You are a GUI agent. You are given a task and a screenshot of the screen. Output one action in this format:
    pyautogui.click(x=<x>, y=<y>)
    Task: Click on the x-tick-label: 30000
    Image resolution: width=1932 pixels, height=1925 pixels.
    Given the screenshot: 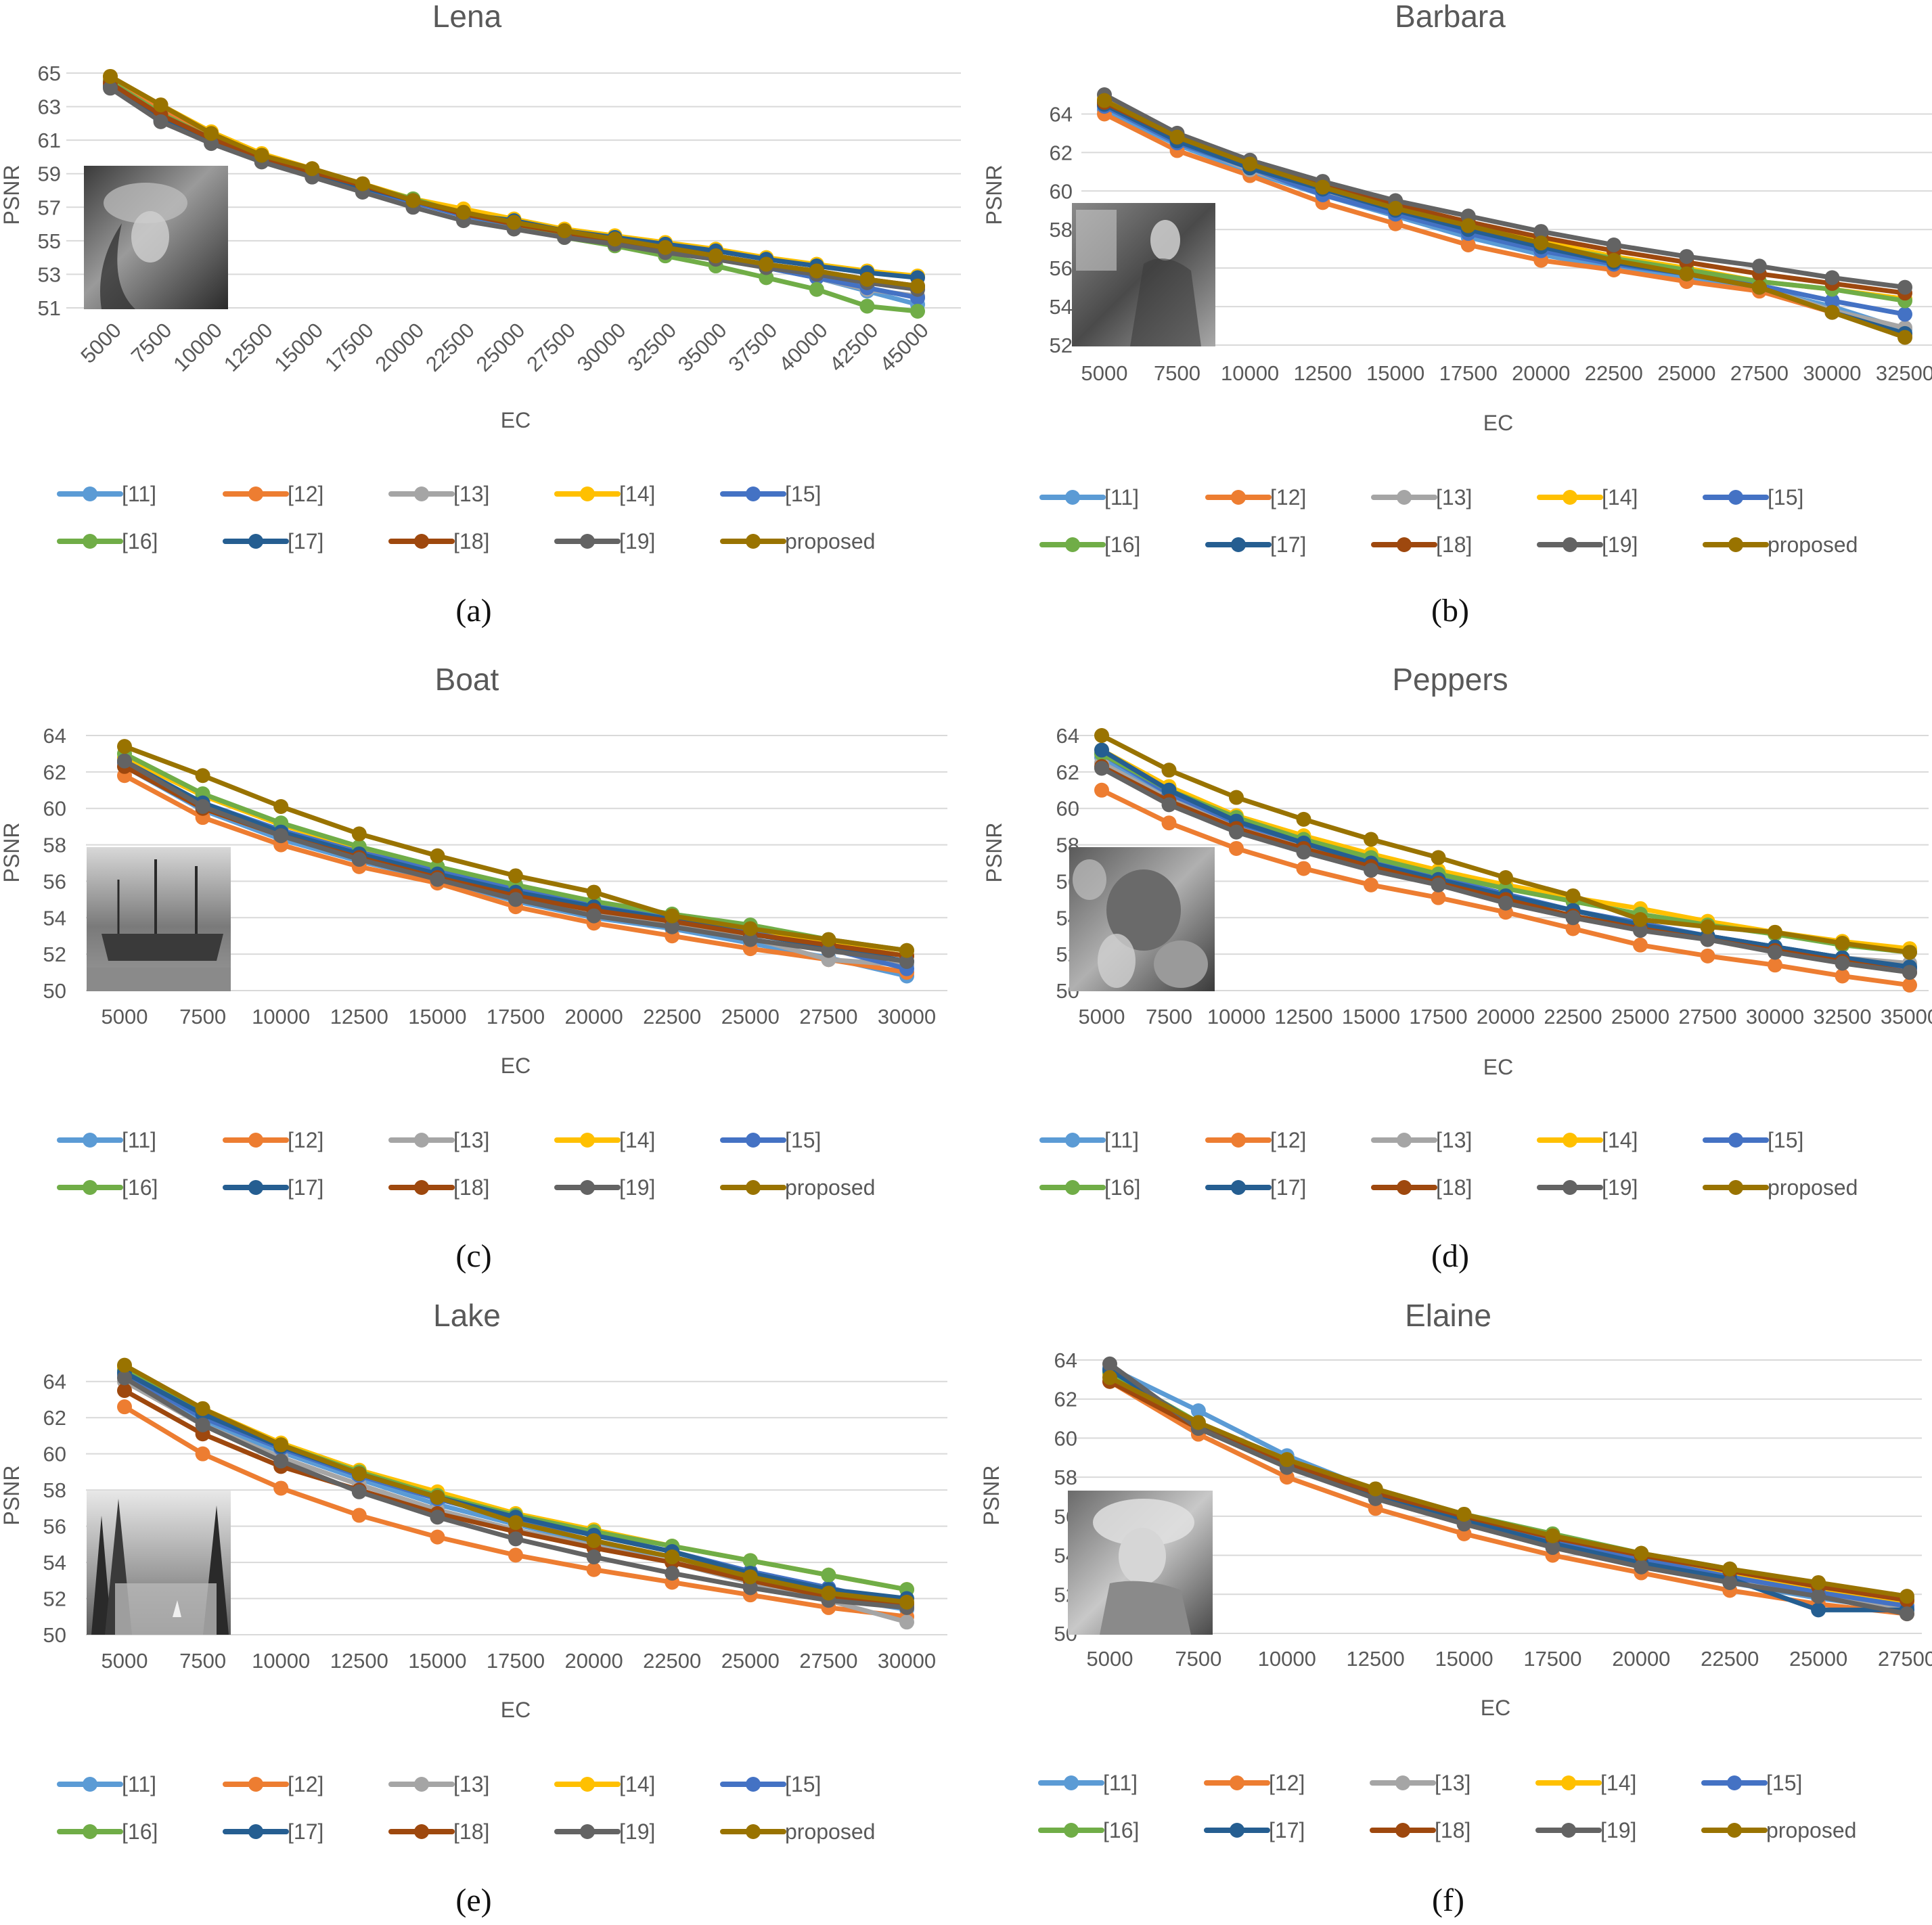 What is the action you would take?
    pyautogui.click(x=1832, y=373)
    